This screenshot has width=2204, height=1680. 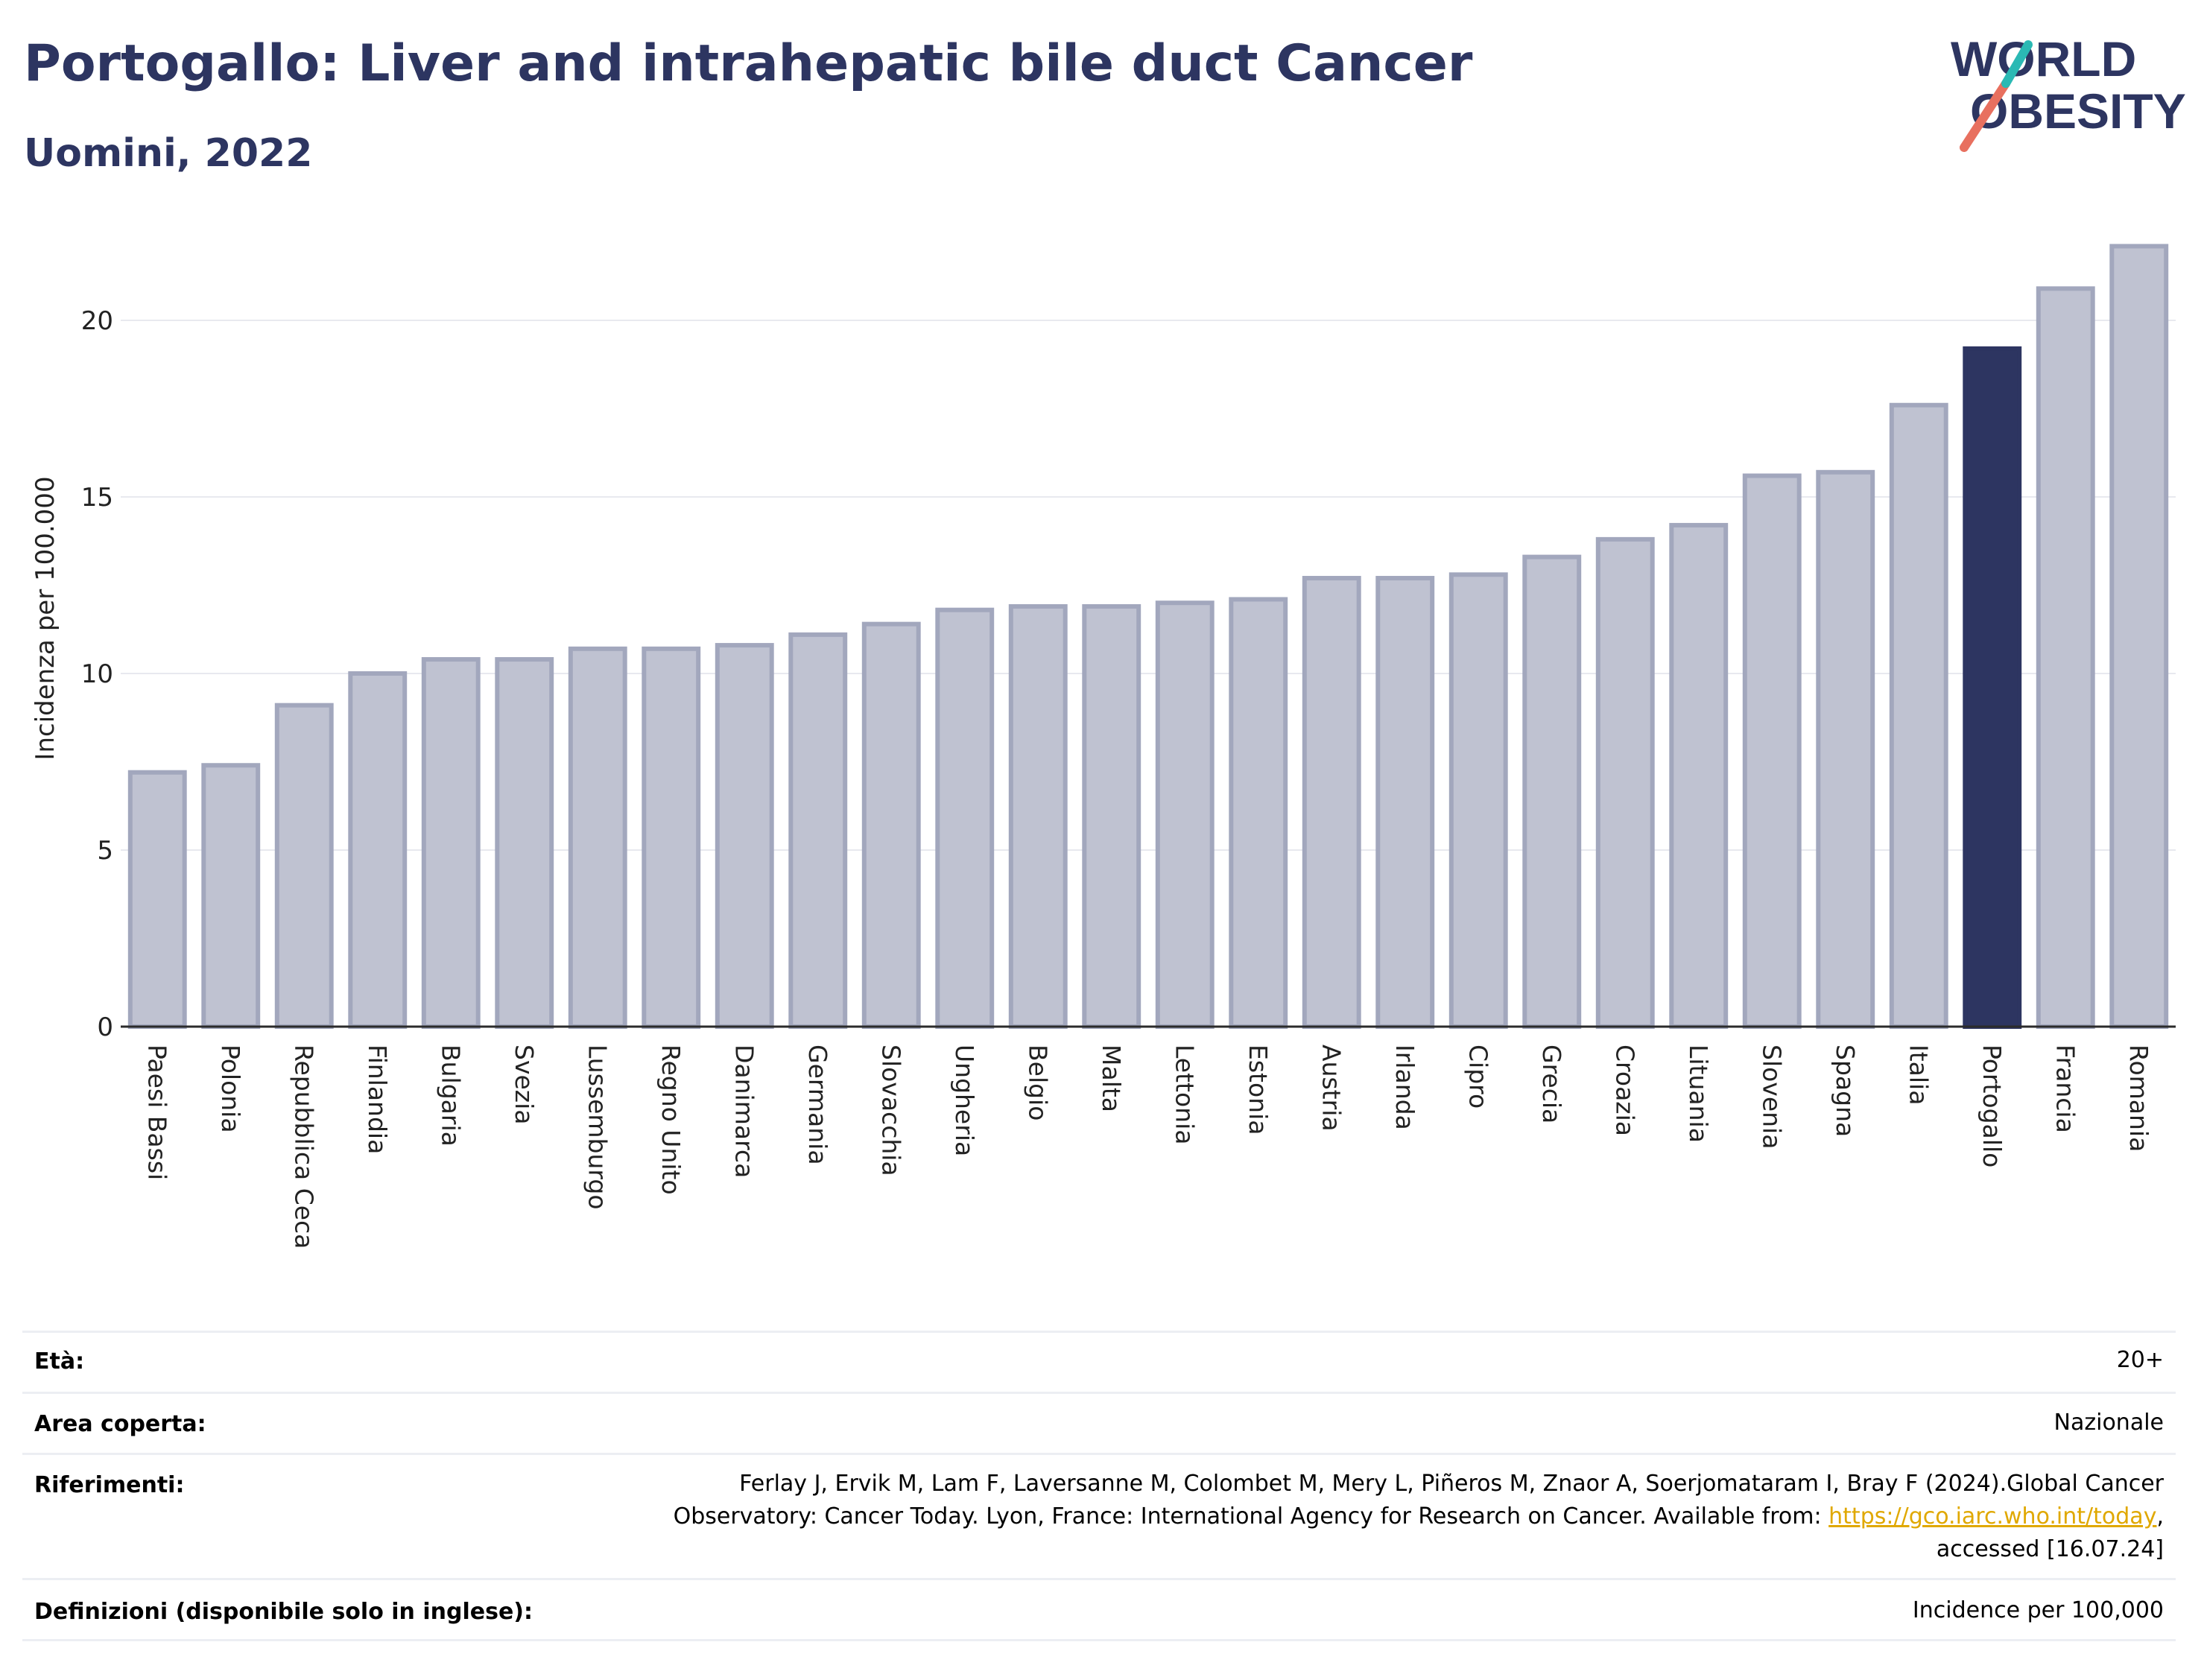 I want to click on y-tick-label: 5, so click(x=105, y=851).